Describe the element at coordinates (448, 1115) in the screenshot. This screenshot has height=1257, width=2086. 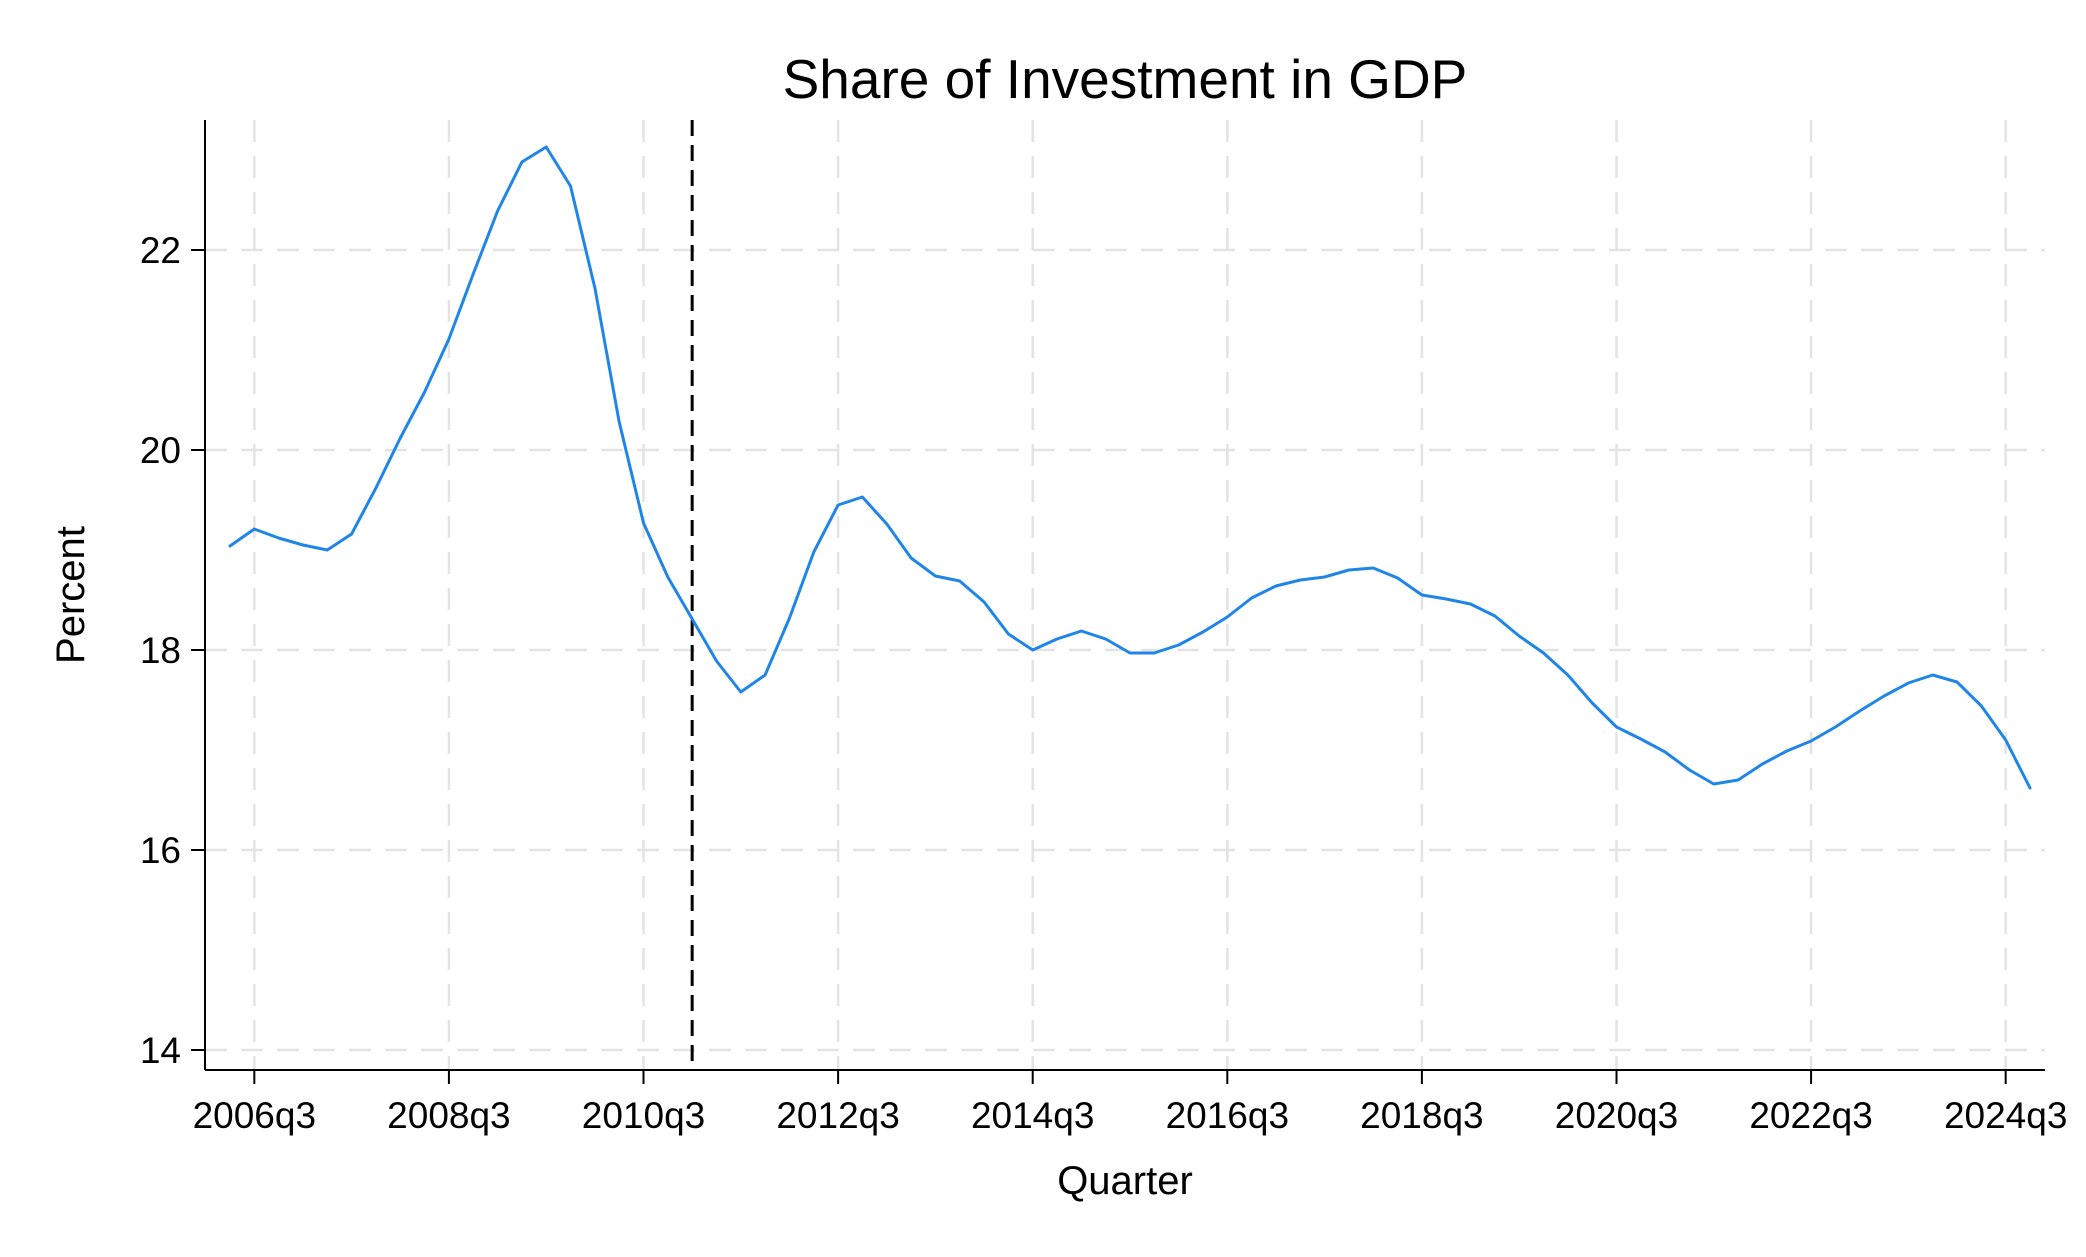
I see `x-tick-label: 2008q3` at that location.